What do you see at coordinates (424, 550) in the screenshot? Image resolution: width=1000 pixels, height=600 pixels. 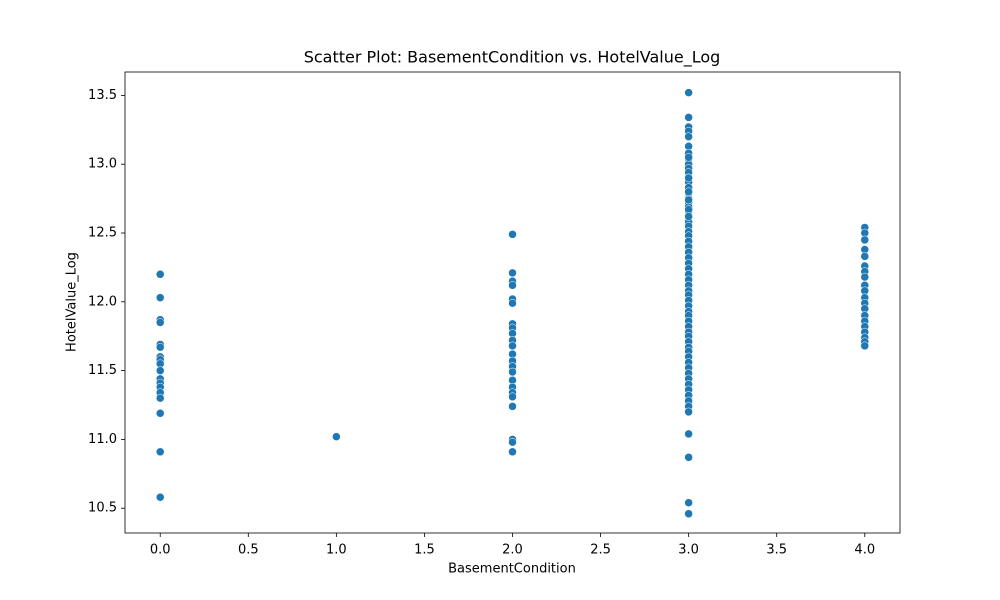 I see `x-tick-label: 1.5` at bounding box center [424, 550].